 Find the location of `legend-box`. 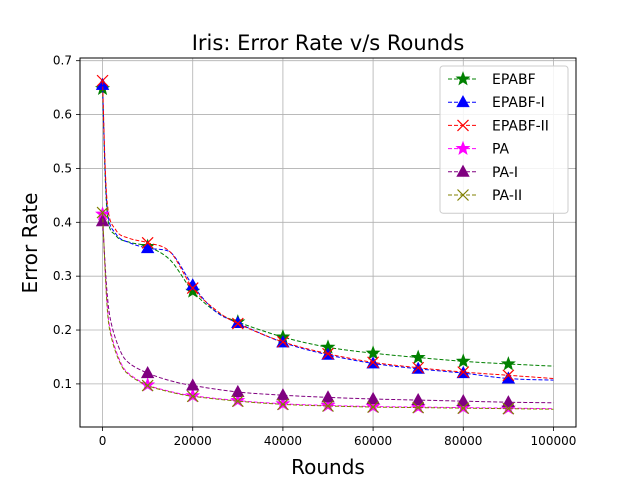

legend-box is located at coordinates (504, 139).